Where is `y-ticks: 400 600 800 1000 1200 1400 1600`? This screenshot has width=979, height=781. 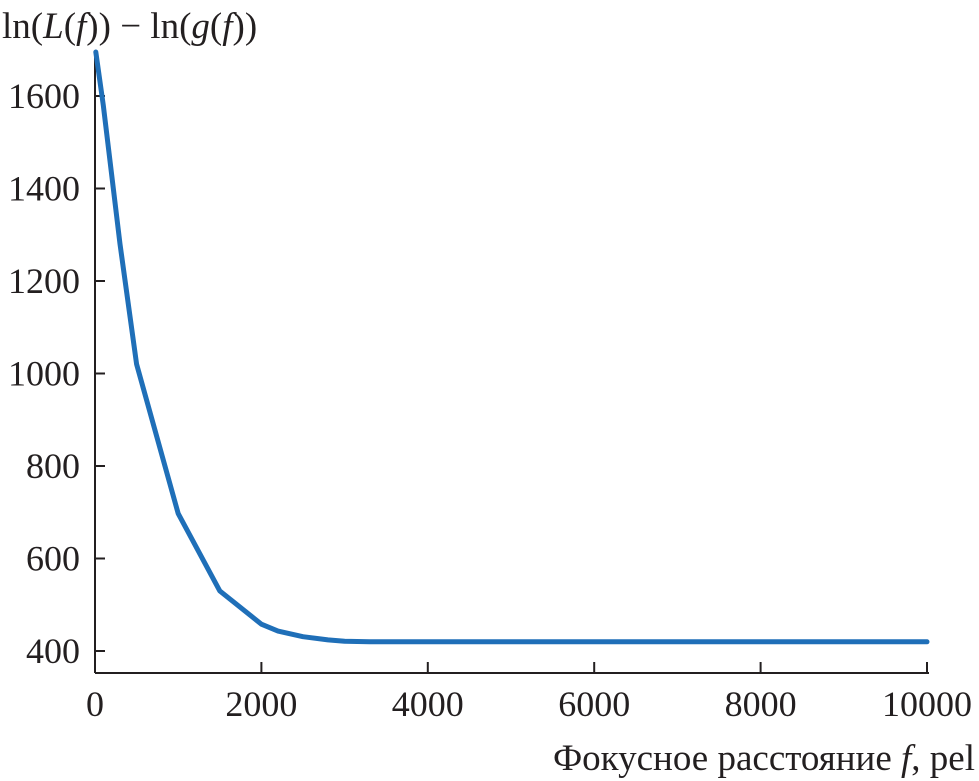
y-ticks: 400 600 800 1000 1200 1400 1600 is located at coordinates (56, 373).